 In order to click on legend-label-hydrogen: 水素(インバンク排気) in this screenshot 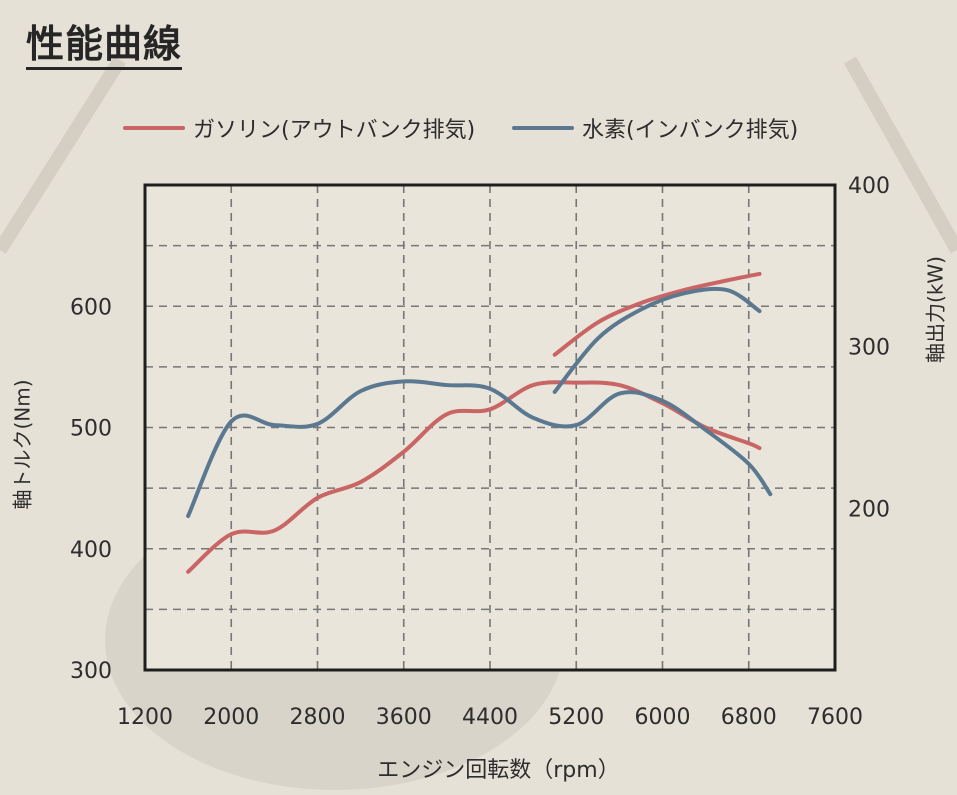, I will do `click(690, 130)`.